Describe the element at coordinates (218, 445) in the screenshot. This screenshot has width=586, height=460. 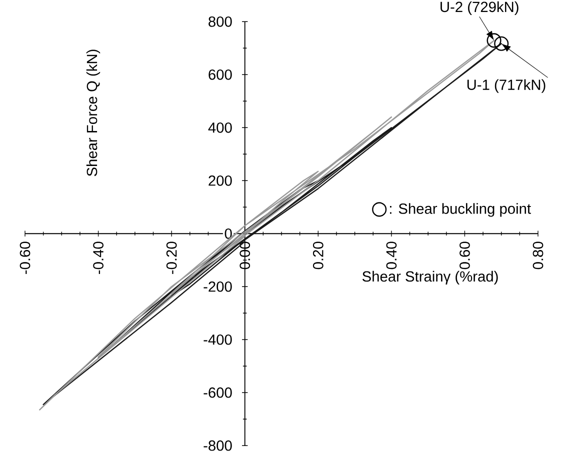
I see `y-tick-label: -800` at that location.